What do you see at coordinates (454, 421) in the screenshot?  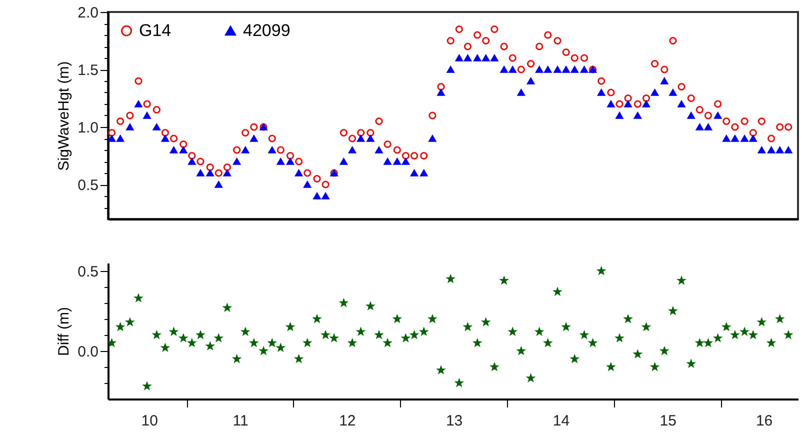 I see `x-tick-label: 13` at bounding box center [454, 421].